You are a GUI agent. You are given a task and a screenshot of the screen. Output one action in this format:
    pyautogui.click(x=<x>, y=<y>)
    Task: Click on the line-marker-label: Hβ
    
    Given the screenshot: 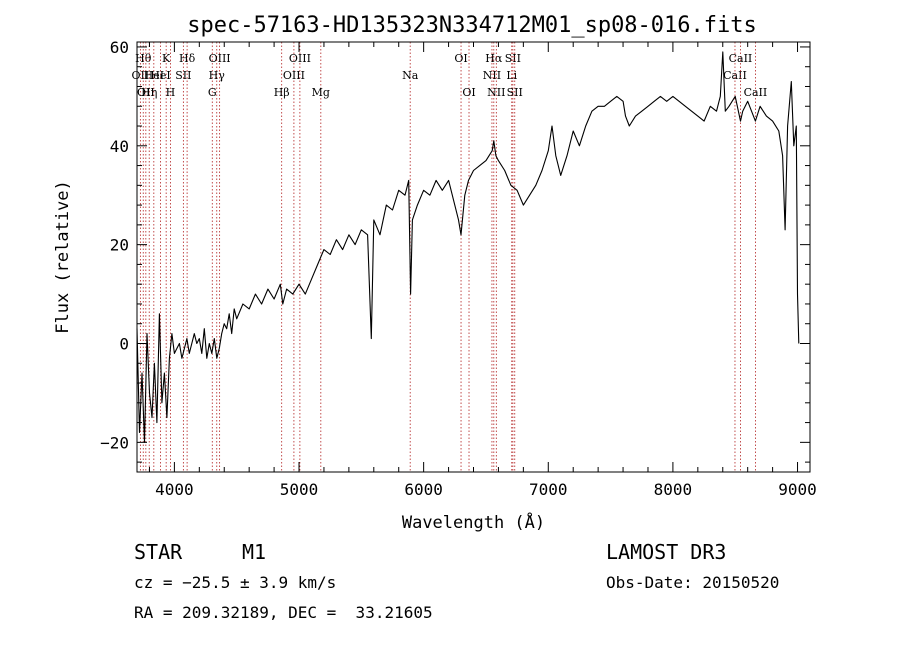 What is the action you would take?
    pyautogui.click(x=282, y=92)
    